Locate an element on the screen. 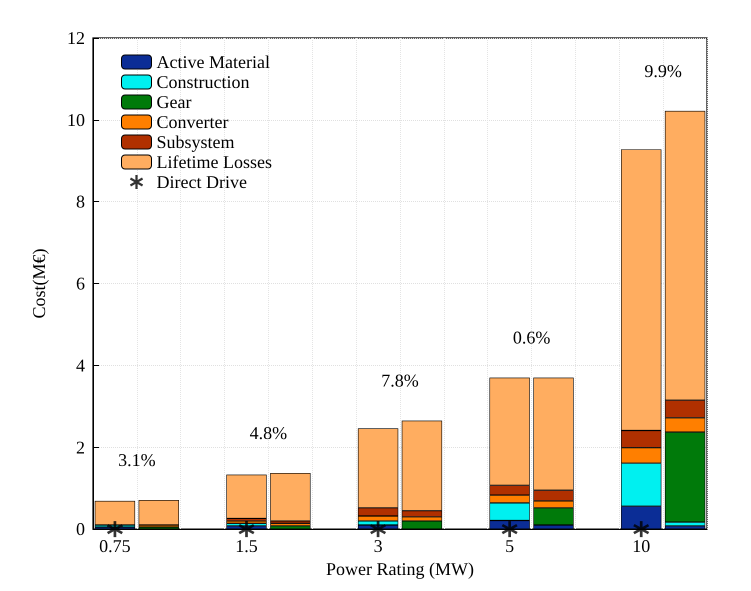  legend-label: Lifetime Losses is located at coordinates (214, 162).